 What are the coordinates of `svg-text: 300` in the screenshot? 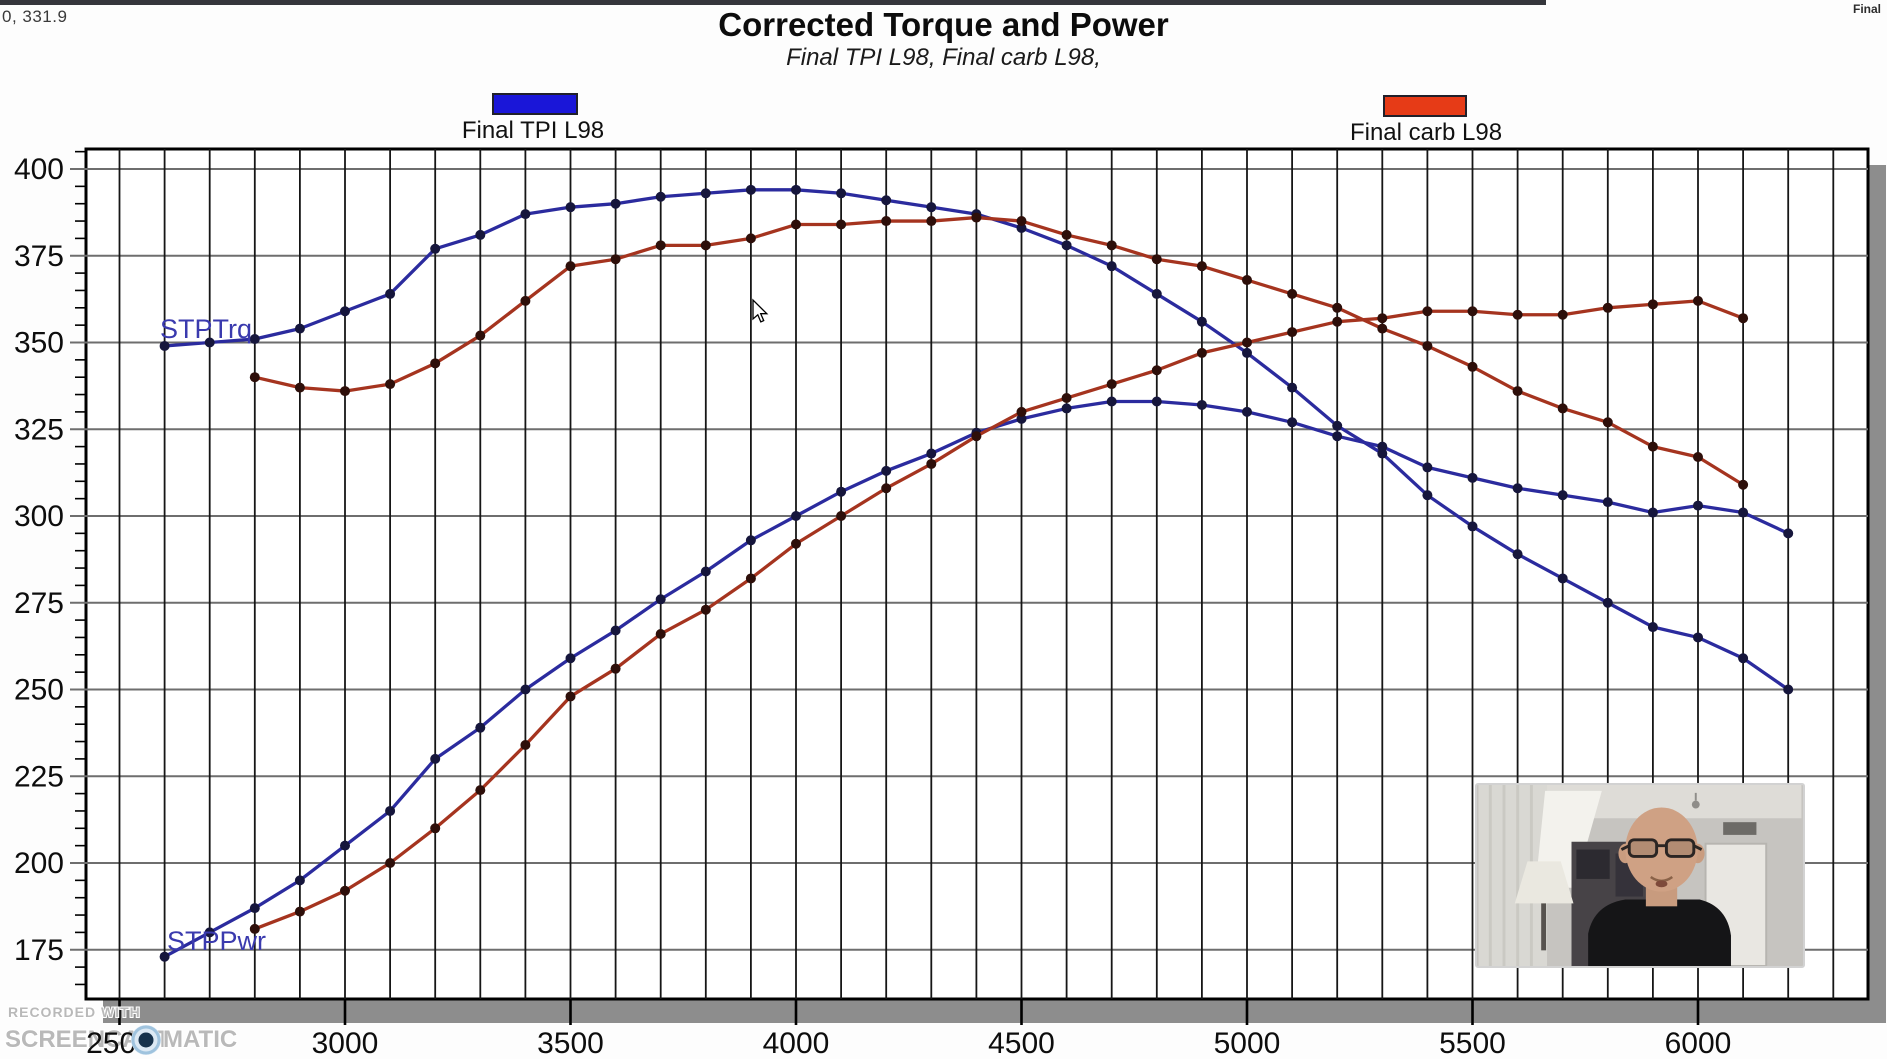 It's located at (39, 516).